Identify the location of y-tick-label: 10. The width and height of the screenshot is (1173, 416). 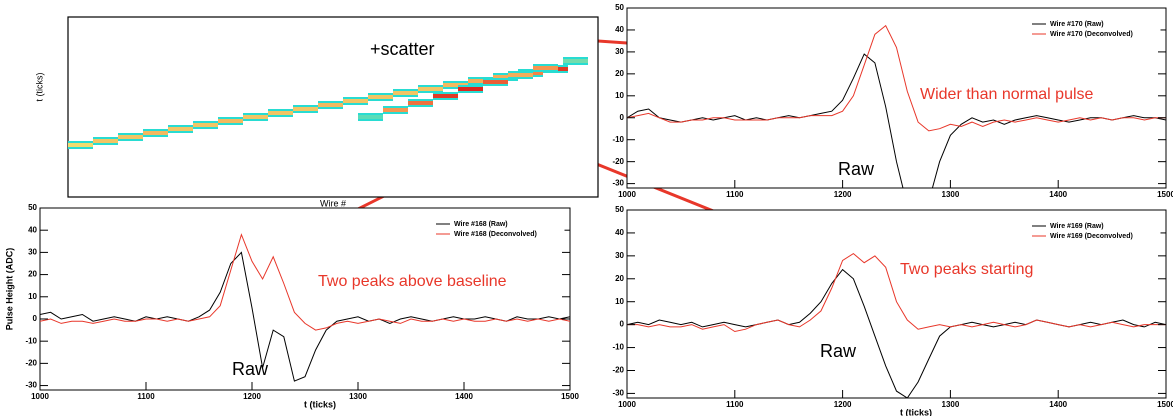
(619, 301).